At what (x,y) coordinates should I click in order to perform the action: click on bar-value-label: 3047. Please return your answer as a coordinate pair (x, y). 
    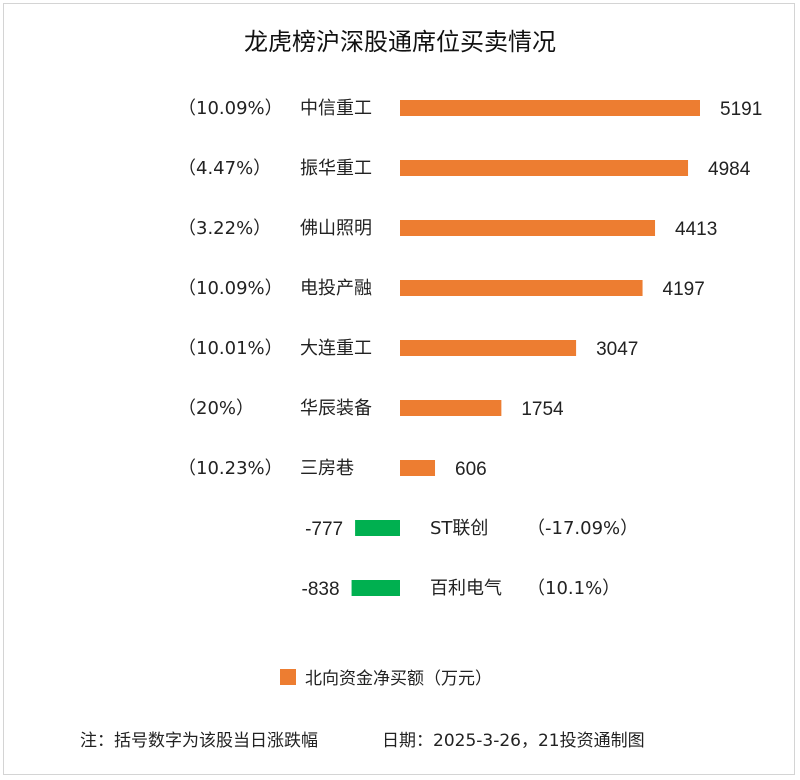
    Looking at the image, I should click on (617, 349).